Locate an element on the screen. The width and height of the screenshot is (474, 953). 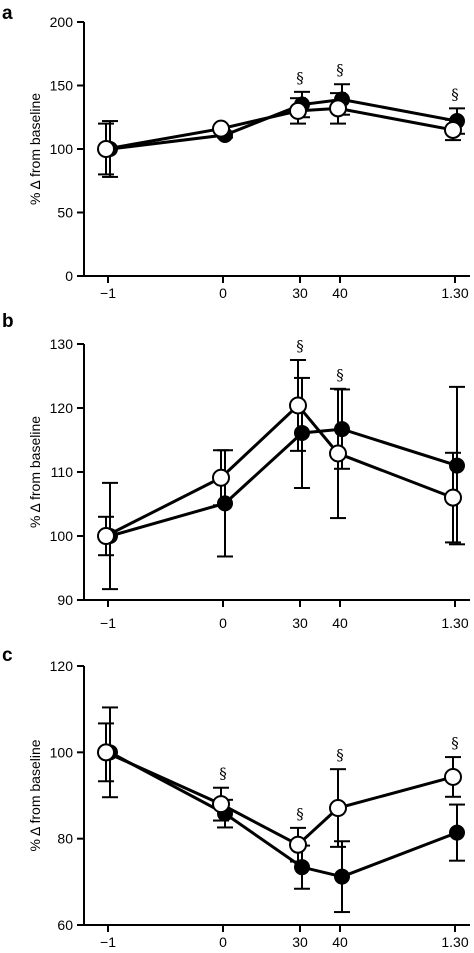
panel-letter: b is located at coordinates (8, 321).